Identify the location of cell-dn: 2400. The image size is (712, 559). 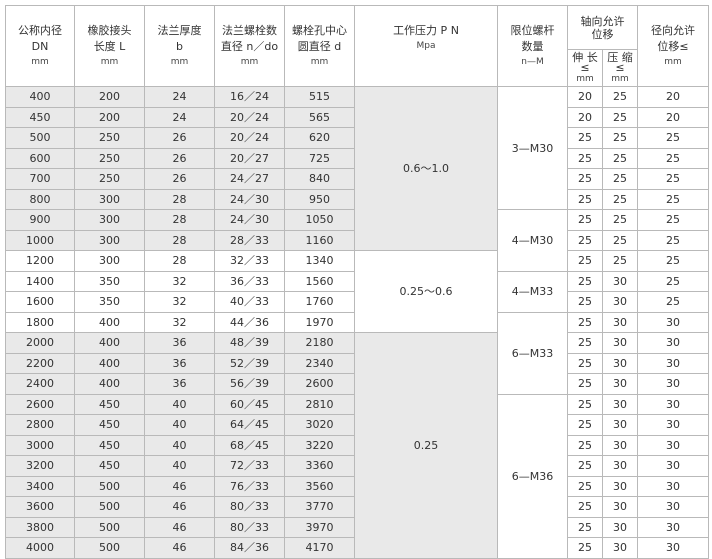
(40, 384).